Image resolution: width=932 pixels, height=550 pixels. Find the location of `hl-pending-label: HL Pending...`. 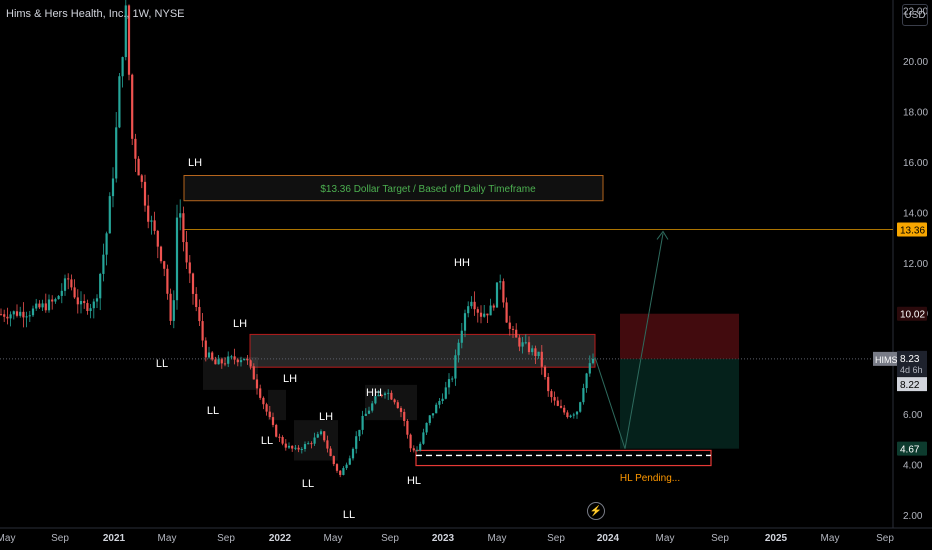

hl-pending-label: HL Pending... is located at coordinates (650, 478).